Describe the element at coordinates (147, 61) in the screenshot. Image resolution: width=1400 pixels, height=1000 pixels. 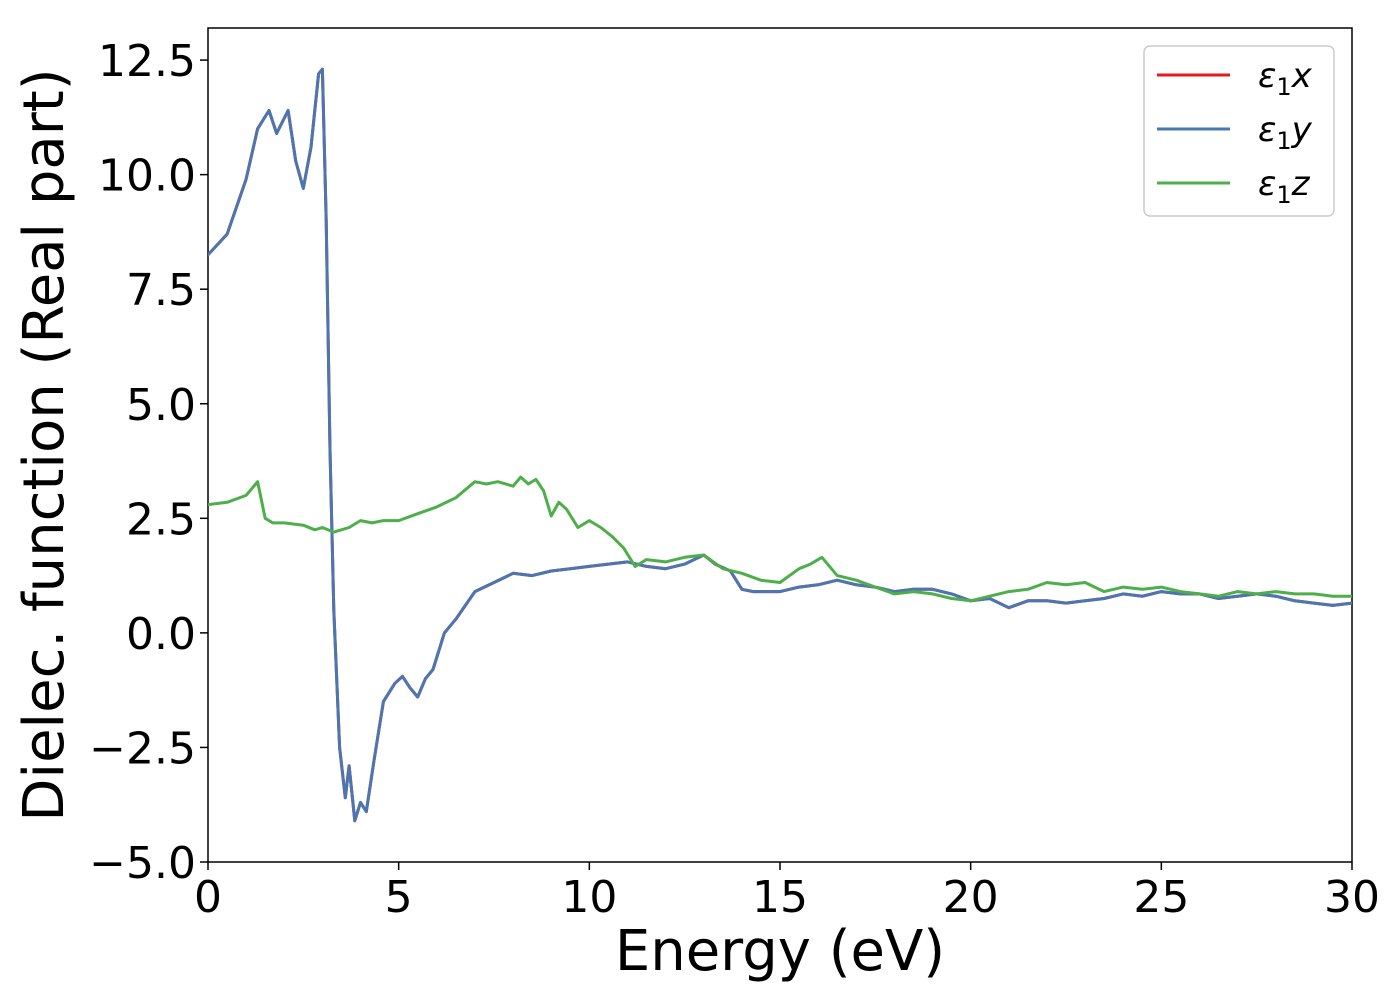
I see `y-tick-label: 12.5` at that location.